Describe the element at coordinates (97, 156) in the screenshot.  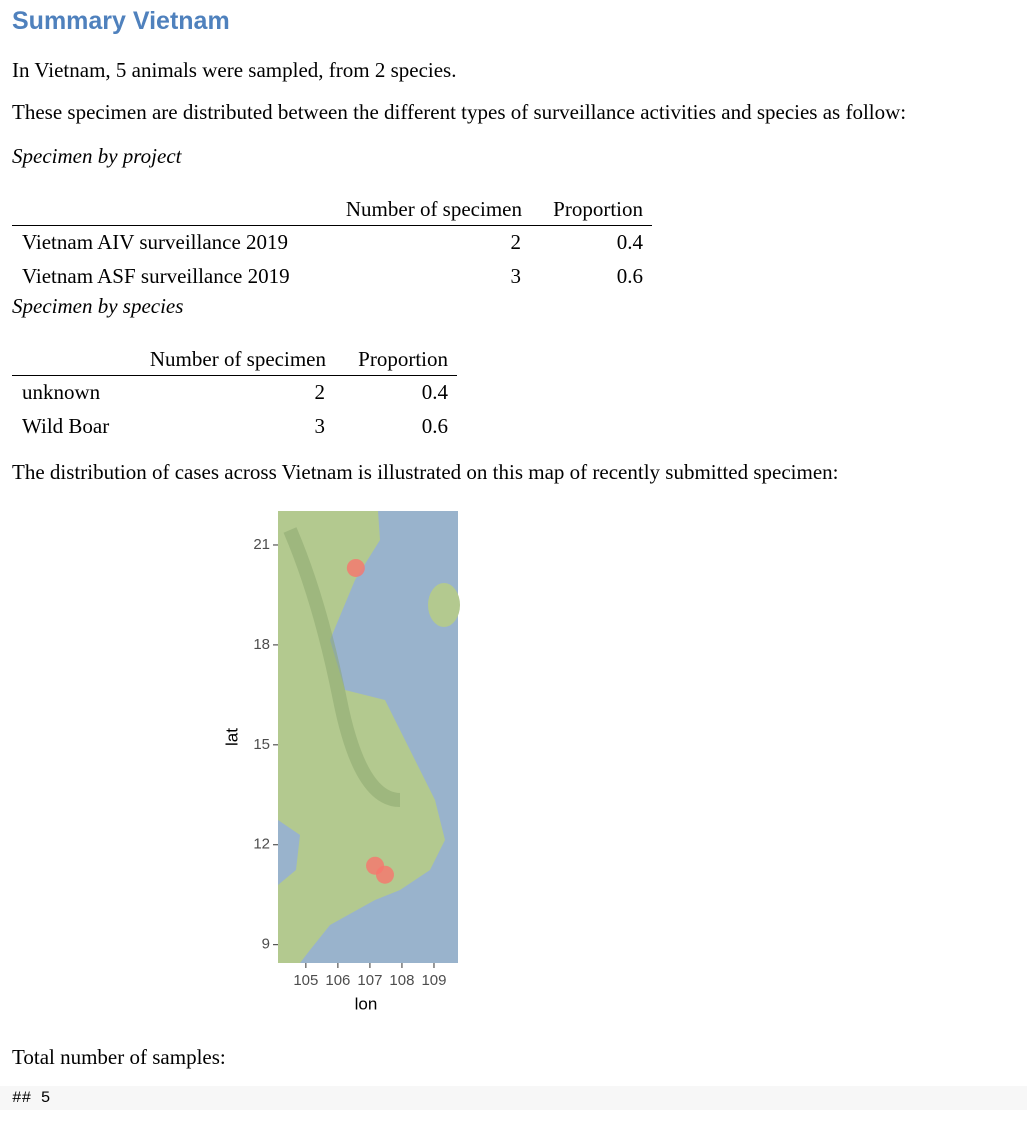
I see `table-caption: Specimen by project` at that location.